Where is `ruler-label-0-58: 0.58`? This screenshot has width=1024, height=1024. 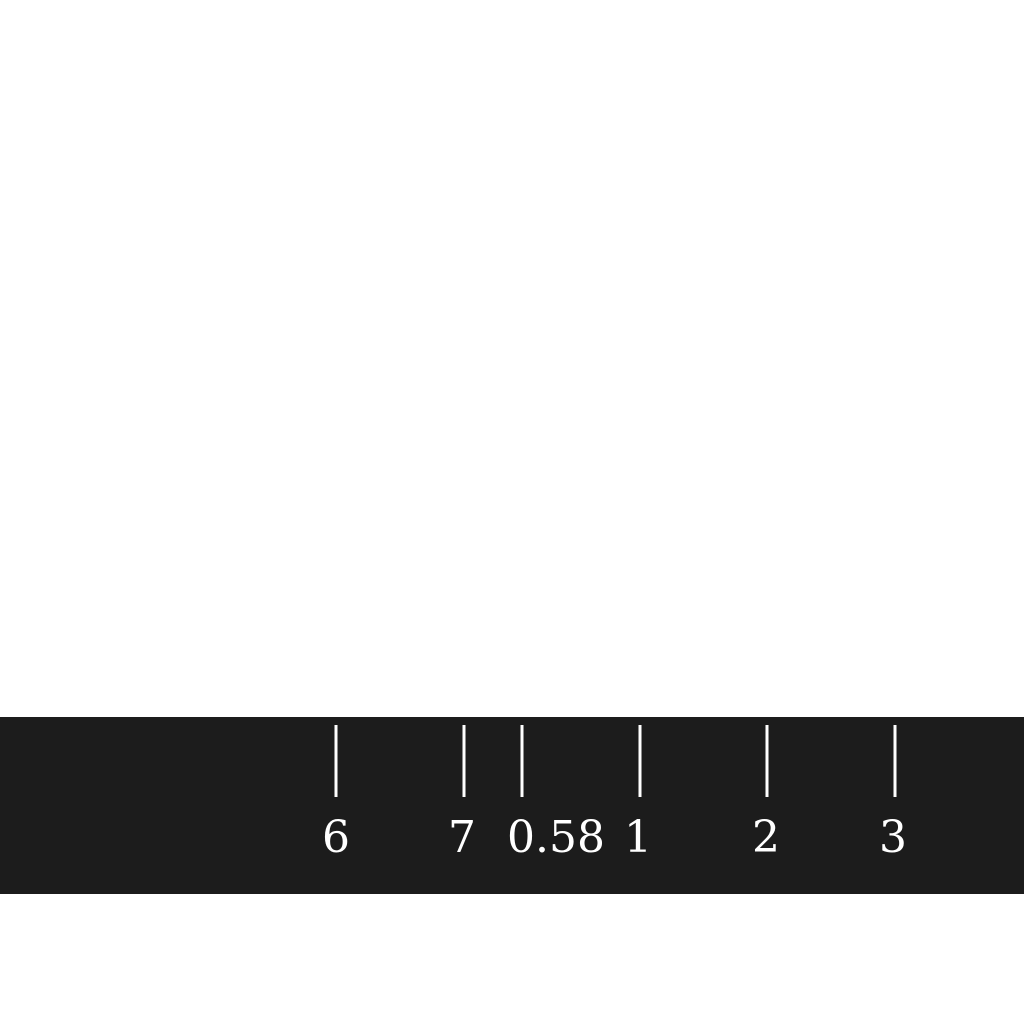
ruler-label-0-58: 0.58 is located at coordinates (556, 837).